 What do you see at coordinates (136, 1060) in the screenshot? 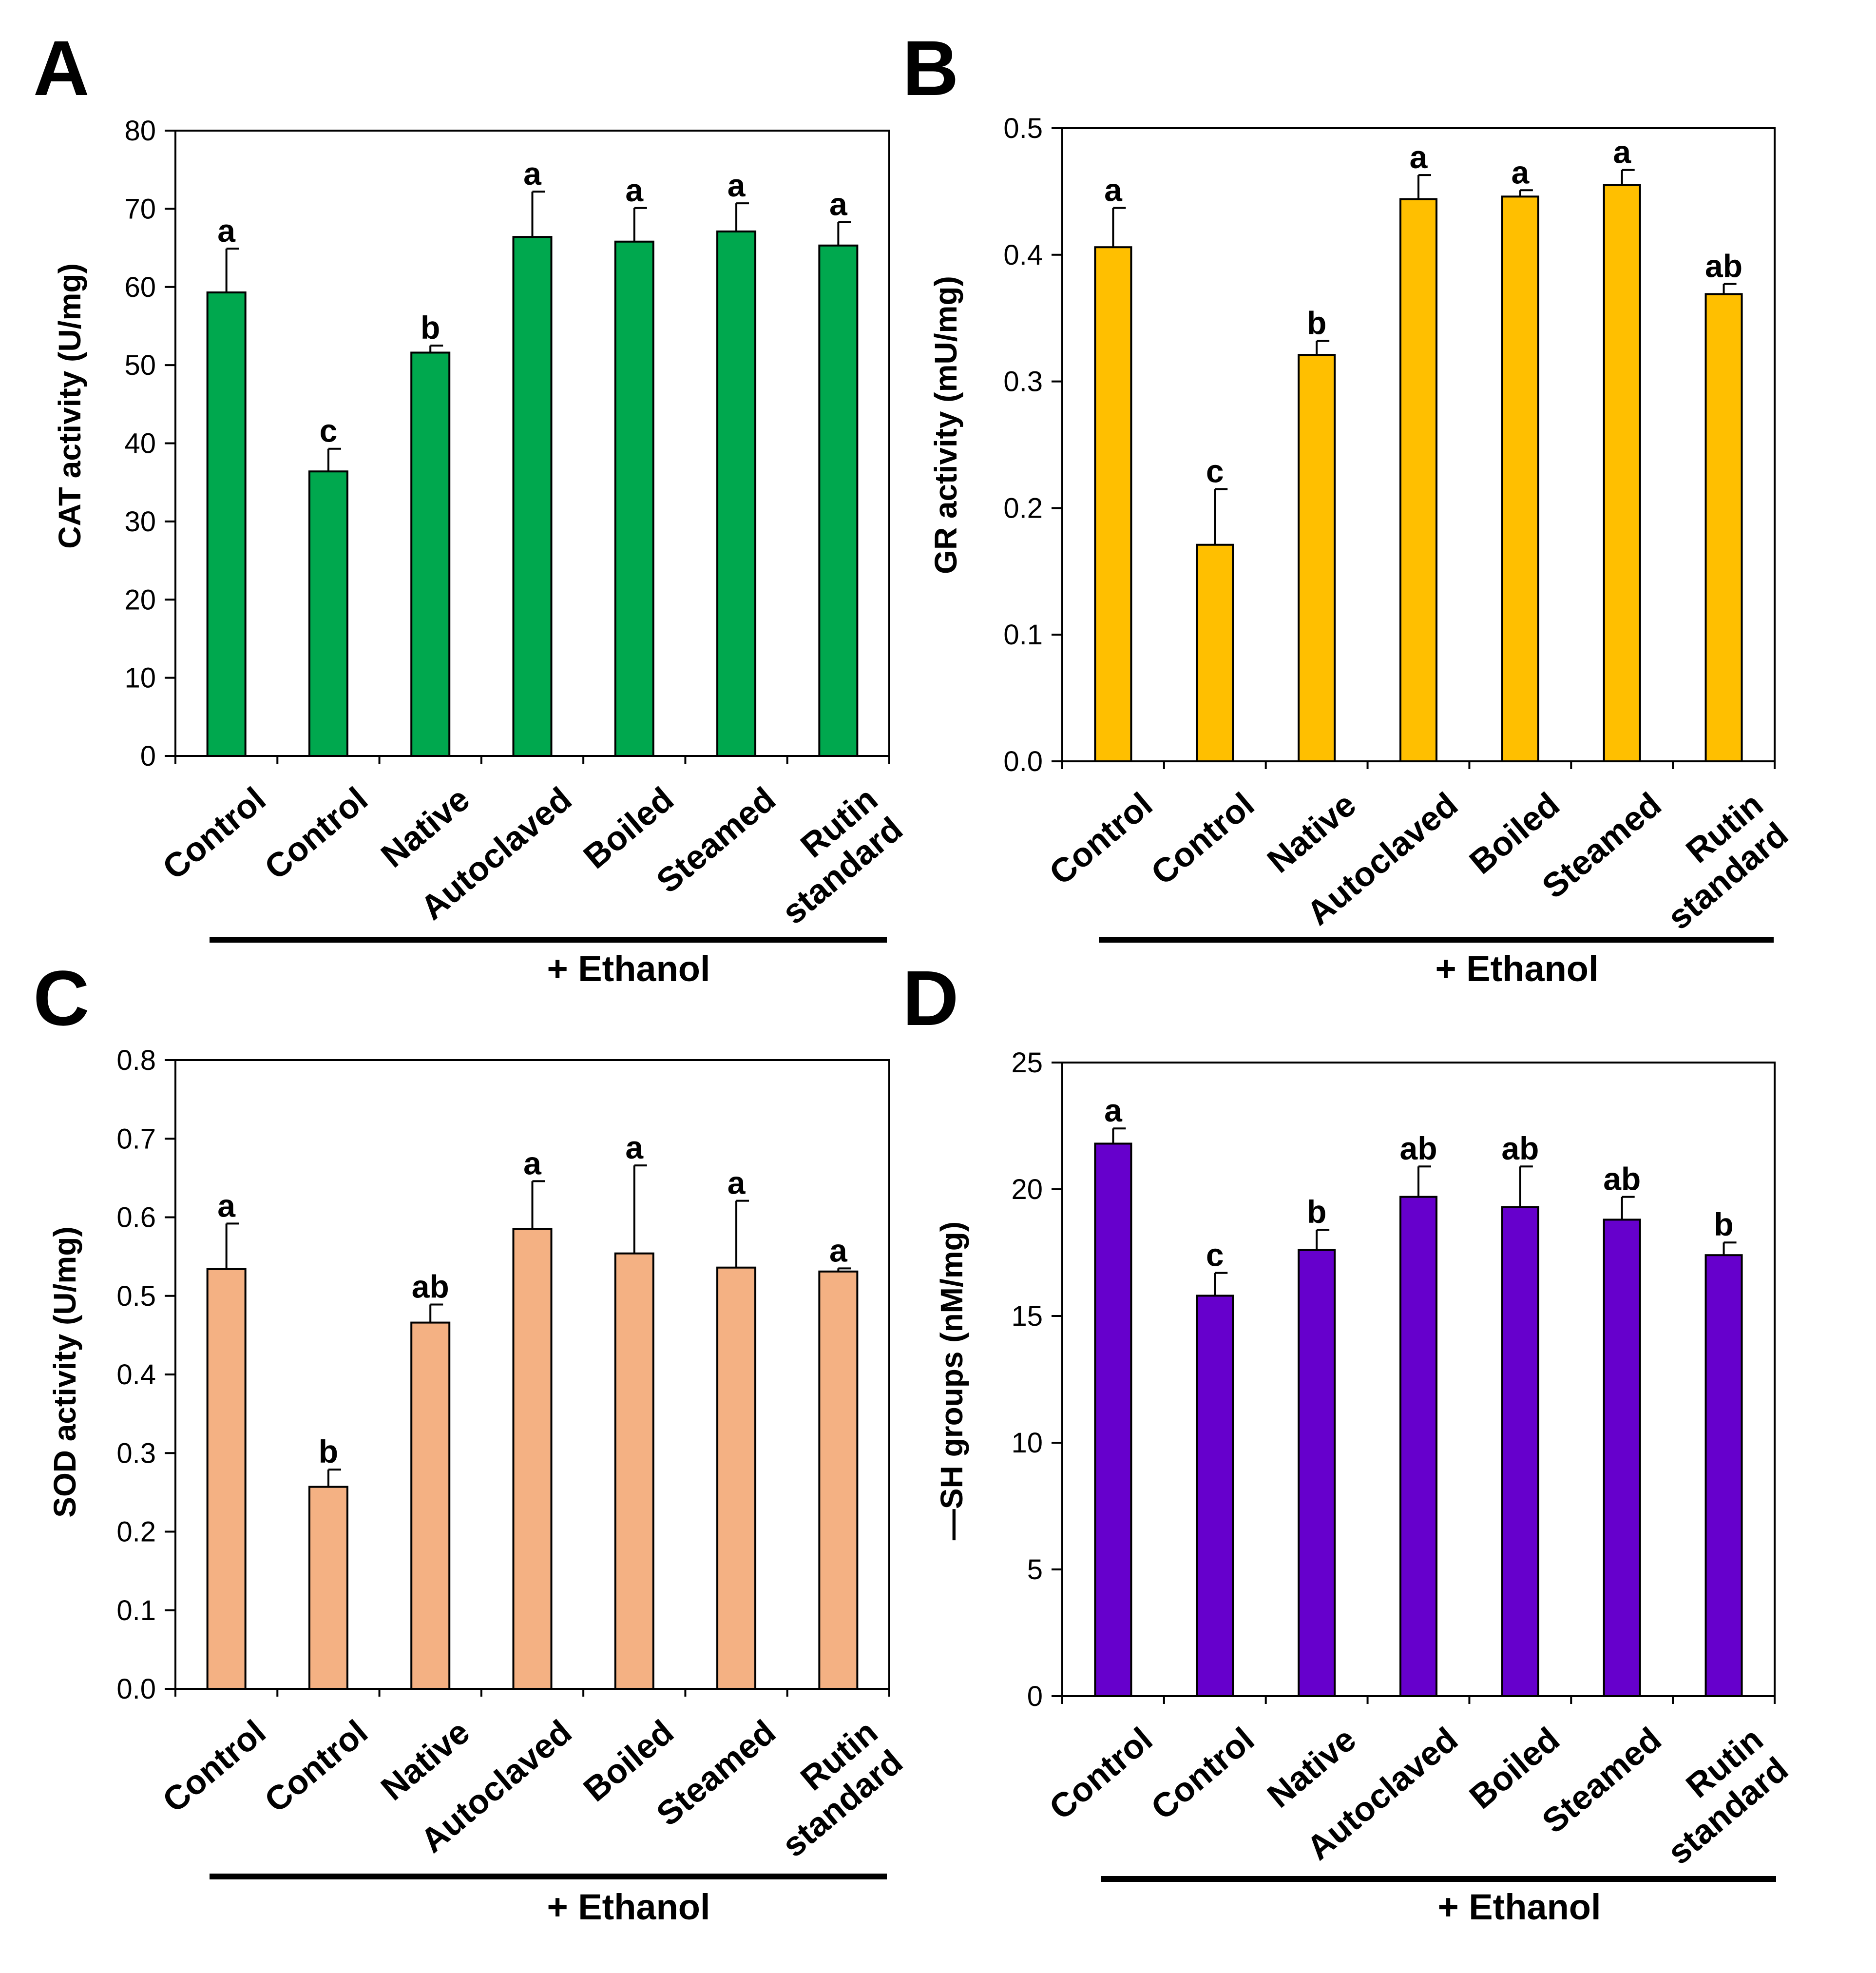
I see `y-tick-label: 0.8` at bounding box center [136, 1060].